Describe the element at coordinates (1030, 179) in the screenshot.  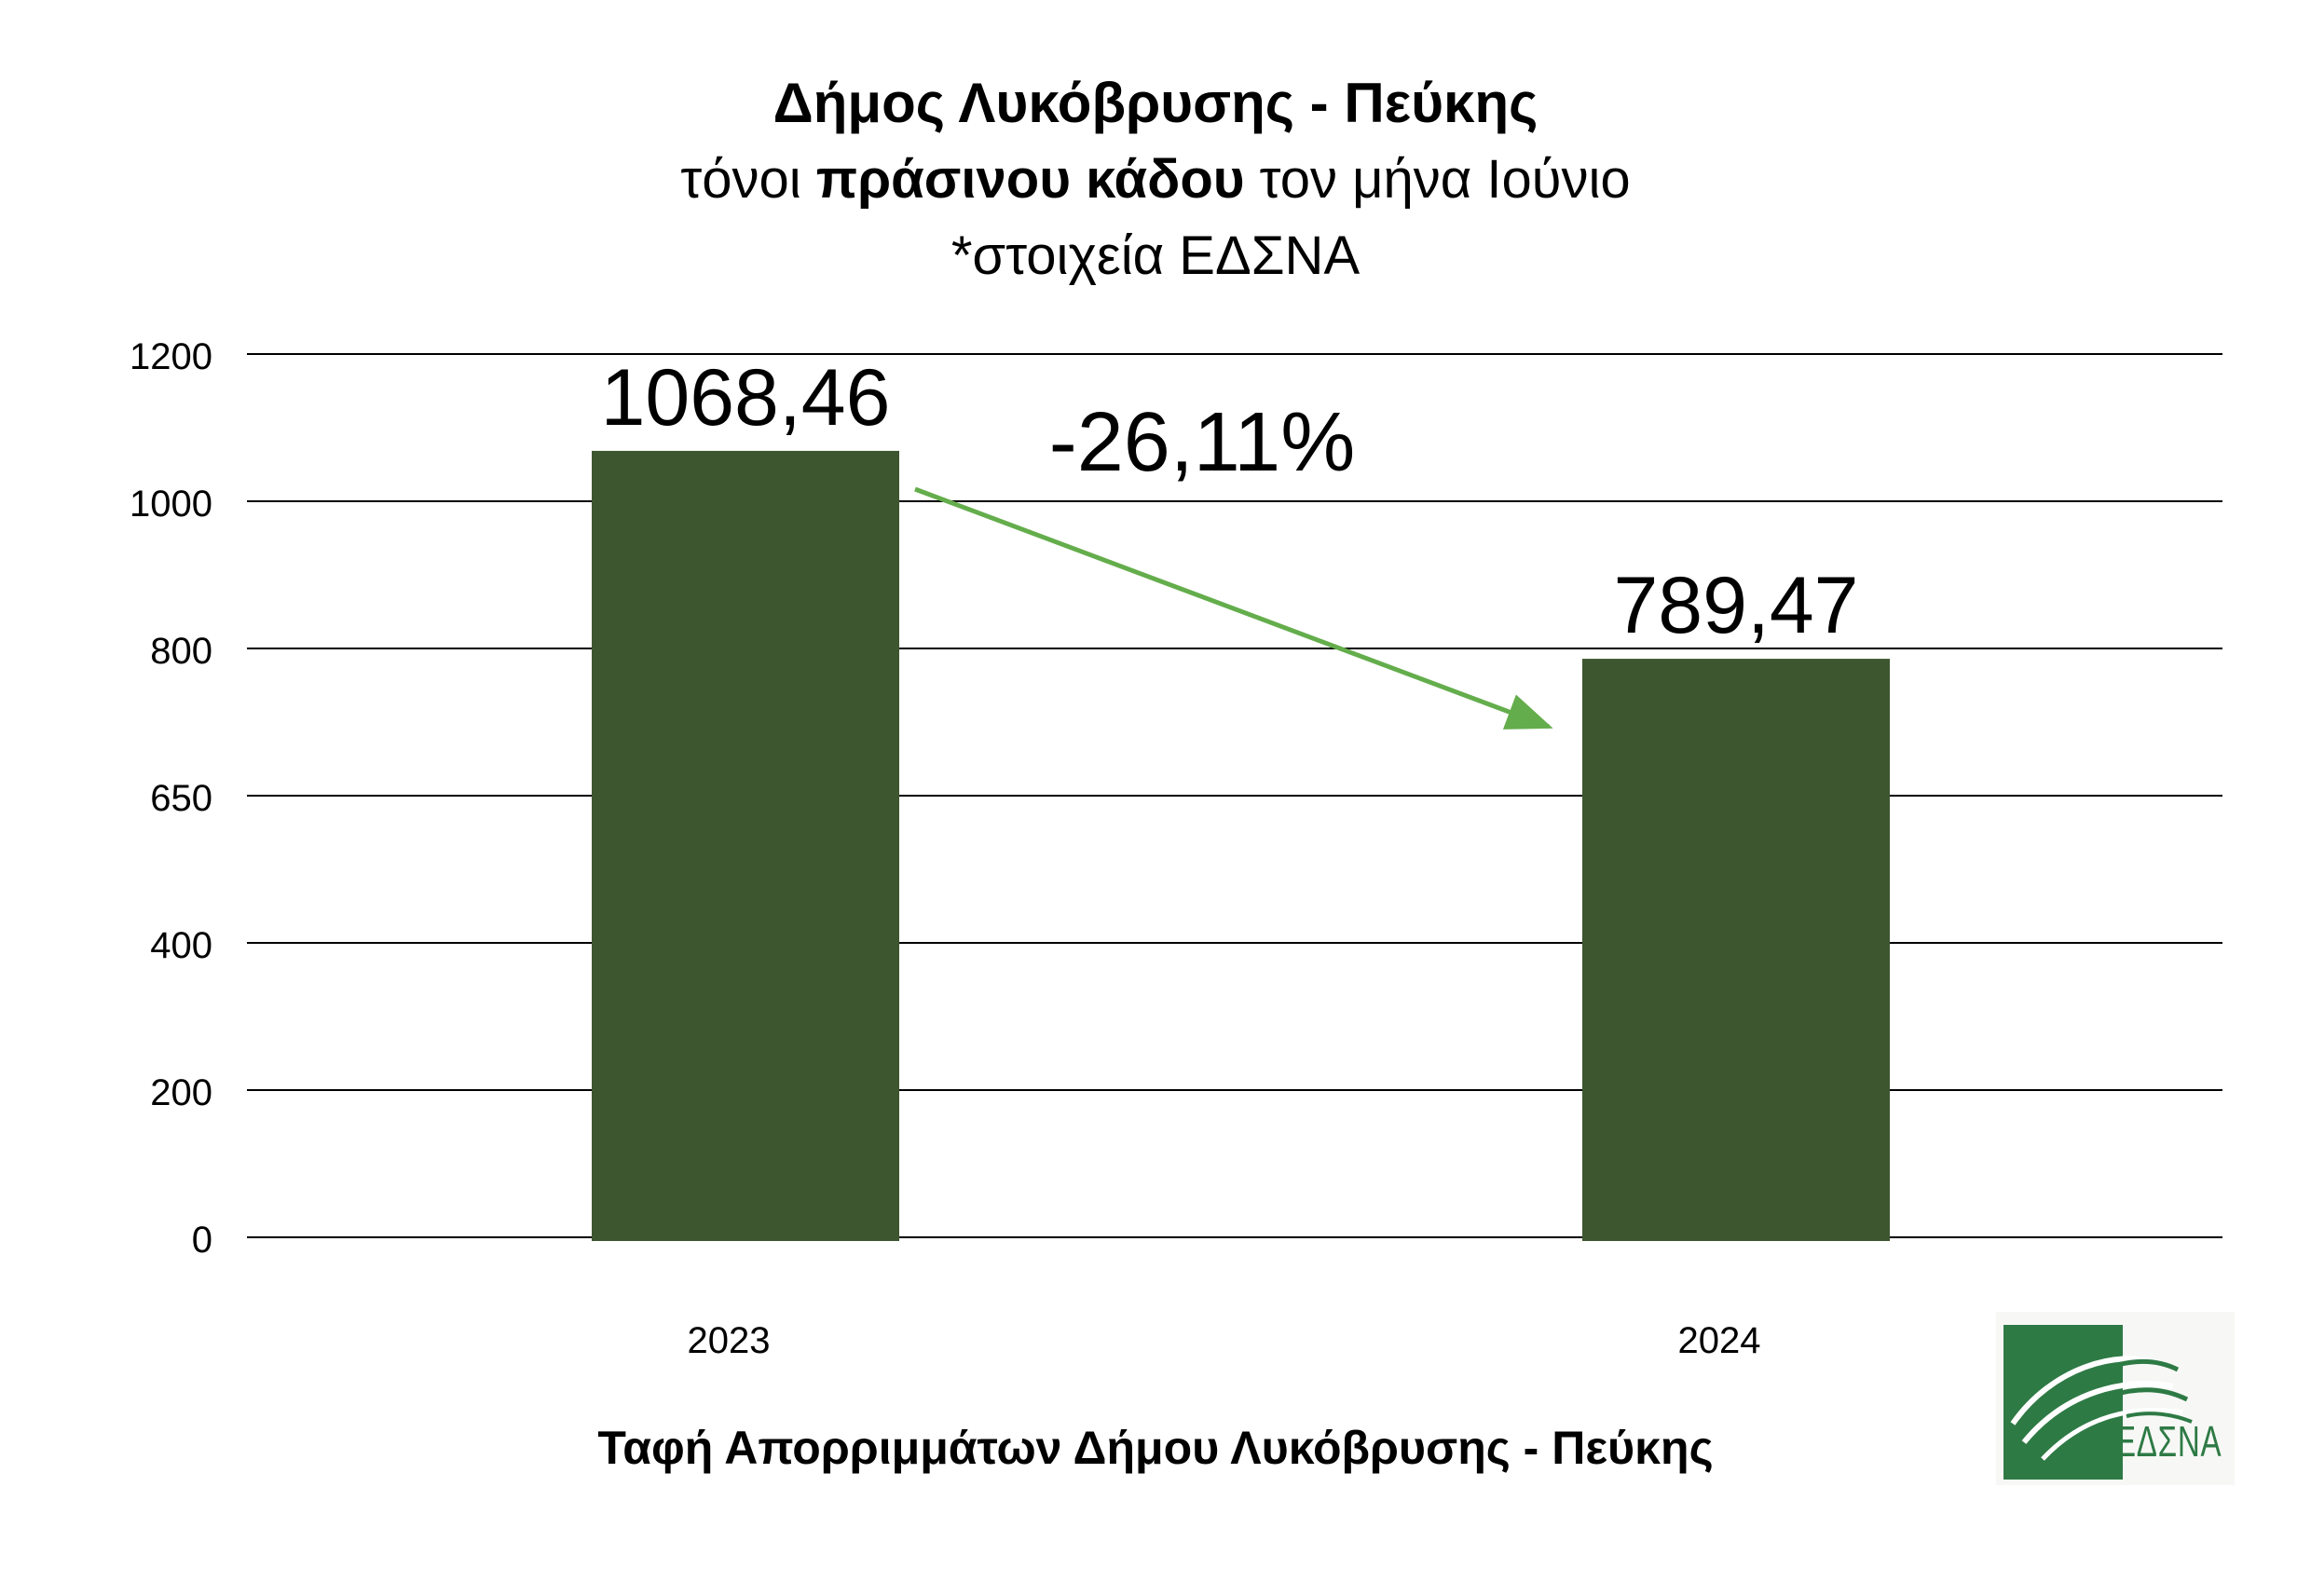
I see `title-line-2-bold: πράσινου κάδου` at that location.